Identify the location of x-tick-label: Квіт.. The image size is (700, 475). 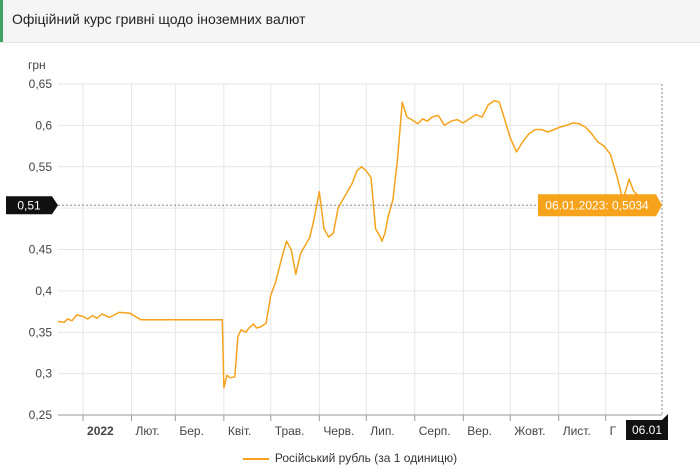
(240, 431).